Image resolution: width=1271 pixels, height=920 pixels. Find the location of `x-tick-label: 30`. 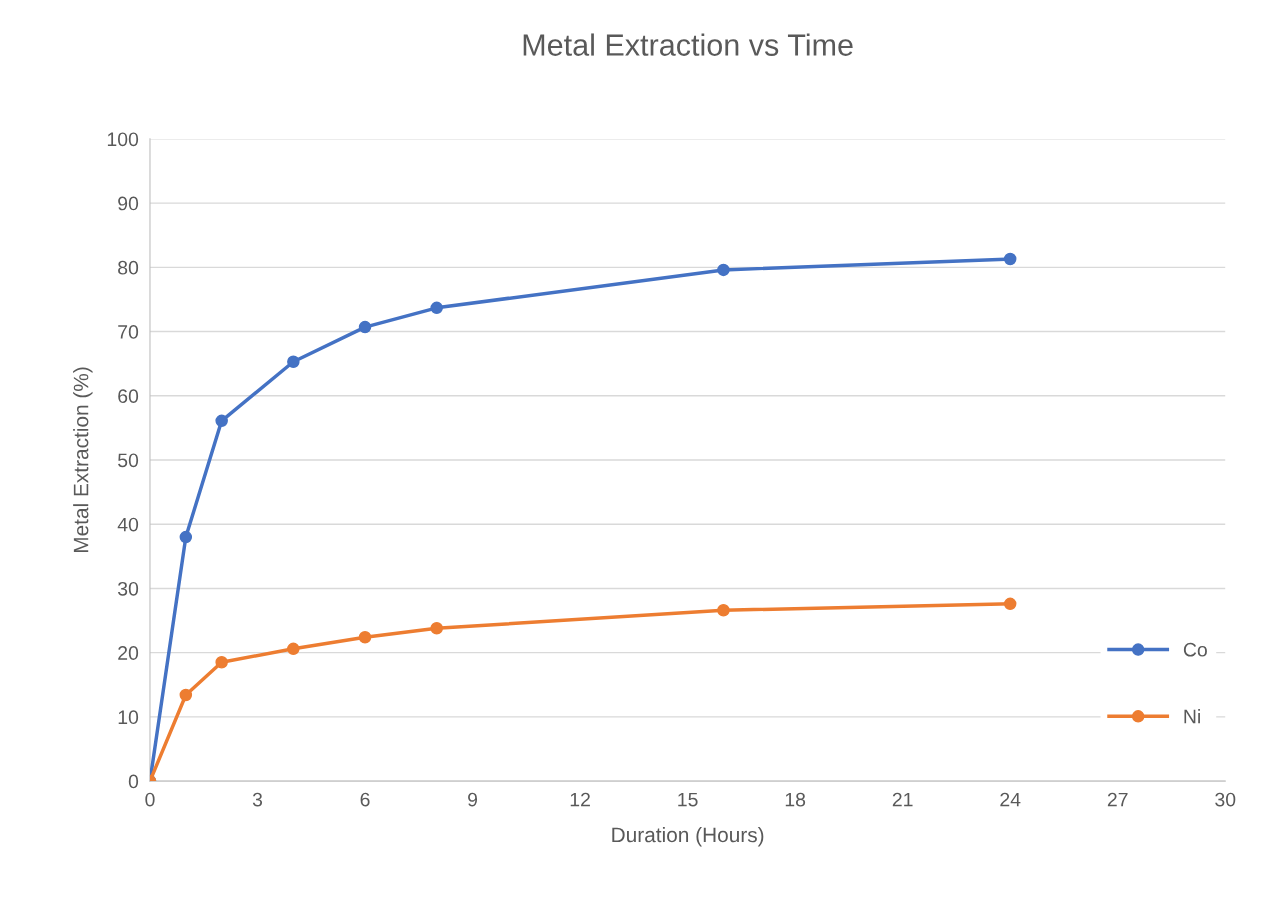

x-tick-label: 30 is located at coordinates (1225, 799).